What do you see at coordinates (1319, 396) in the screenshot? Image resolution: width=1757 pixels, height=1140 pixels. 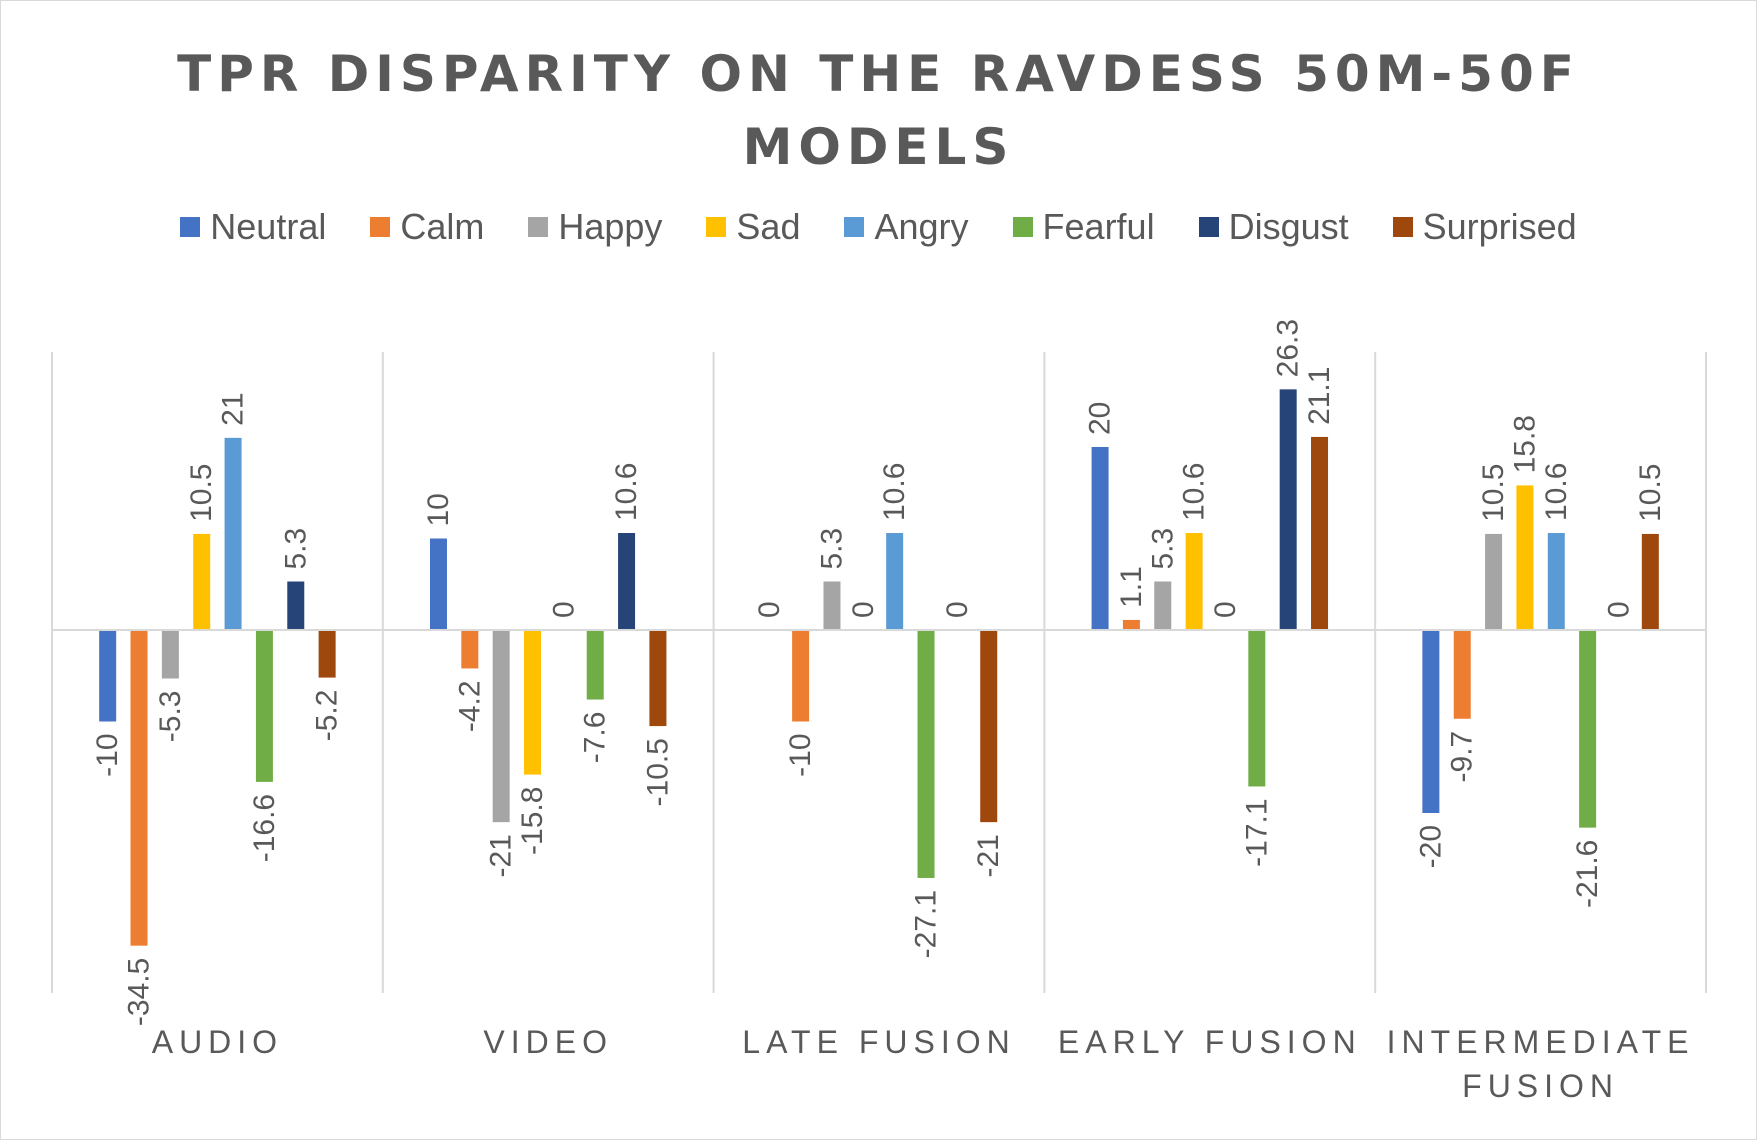 I see `data-label: 21.1` at bounding box center [1319, 396].